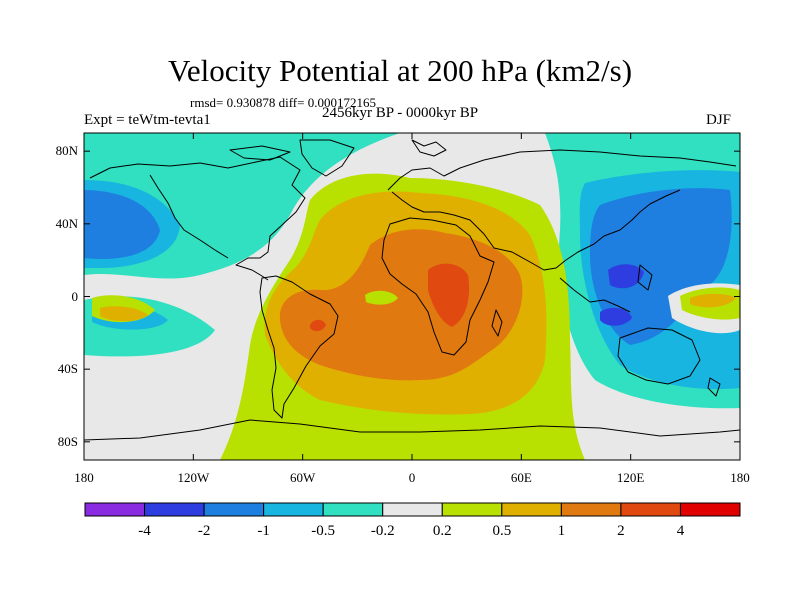 This screenshot has width=800, height=600. What do you see at coordinates (303, 477) in the screenshot?
I see `lon-tick-label: 60W` at bounding box center [303, 477].